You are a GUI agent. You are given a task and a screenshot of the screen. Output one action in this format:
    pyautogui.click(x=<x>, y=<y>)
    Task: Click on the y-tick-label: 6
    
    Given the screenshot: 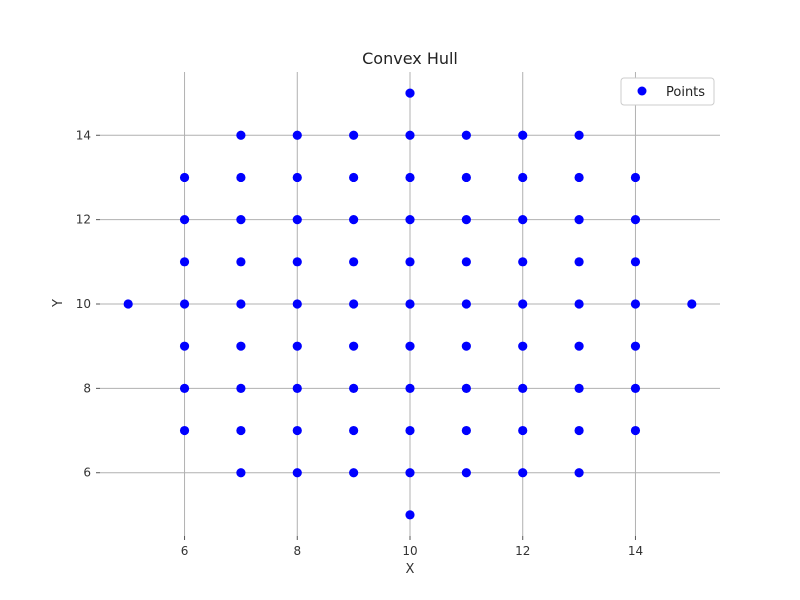 What is the action you would take?
    pyautogui.click(x=87, y=473)
    